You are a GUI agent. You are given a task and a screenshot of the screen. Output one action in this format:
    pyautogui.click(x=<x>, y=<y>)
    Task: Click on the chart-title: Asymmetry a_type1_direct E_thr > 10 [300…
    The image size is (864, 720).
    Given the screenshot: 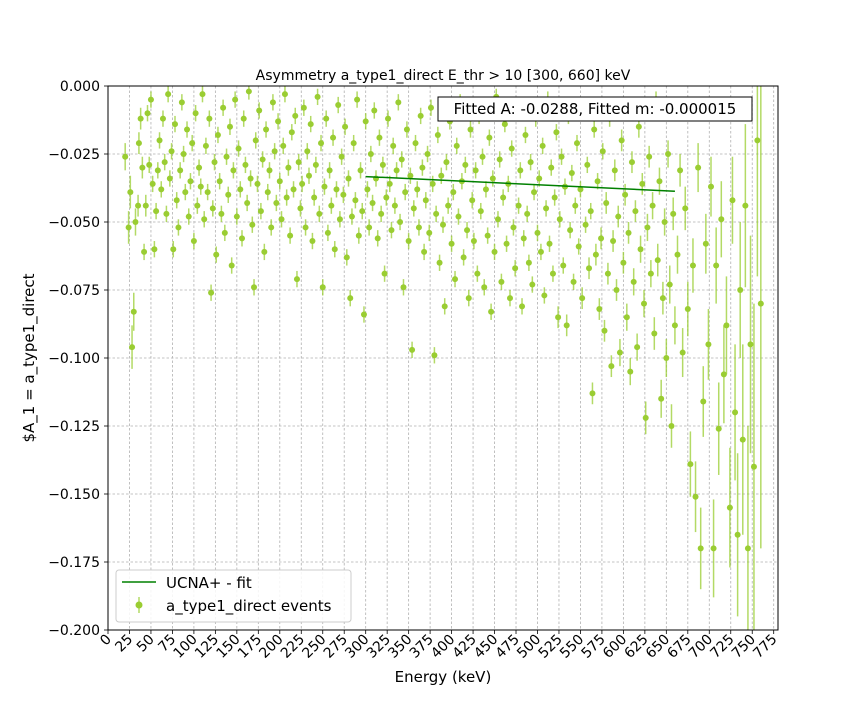 What is the action you would take?
    pyautogui.click(x=443, y=76)
    